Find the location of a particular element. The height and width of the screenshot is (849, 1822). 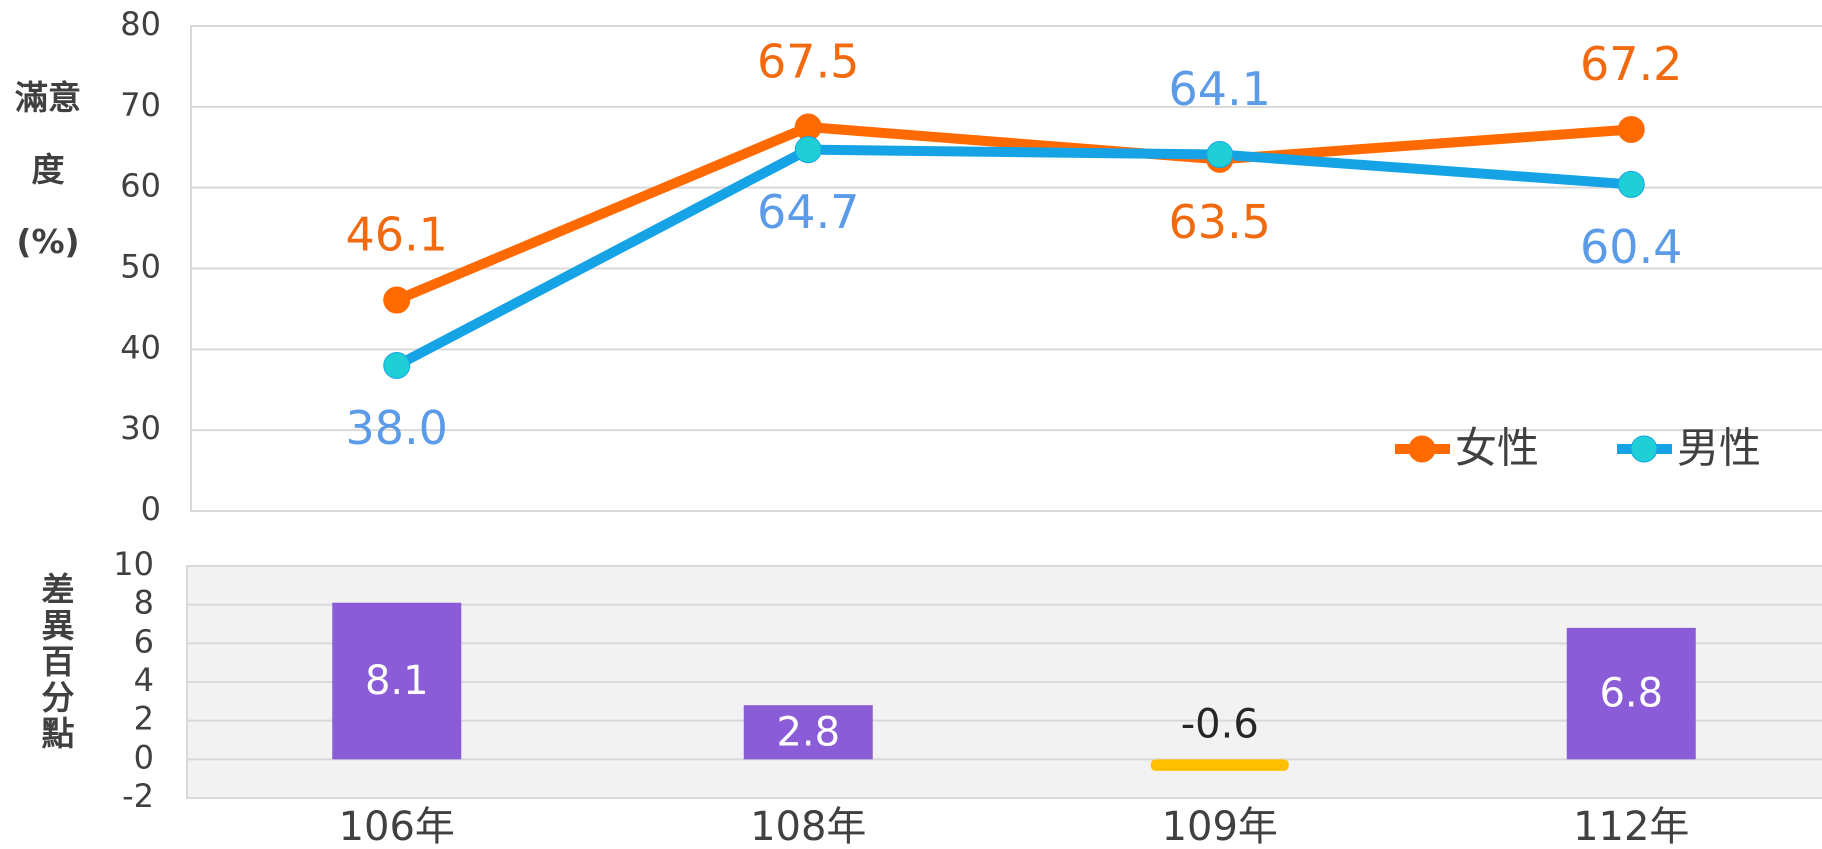

data-label: 8.1 is located at coordinates (397, 681).